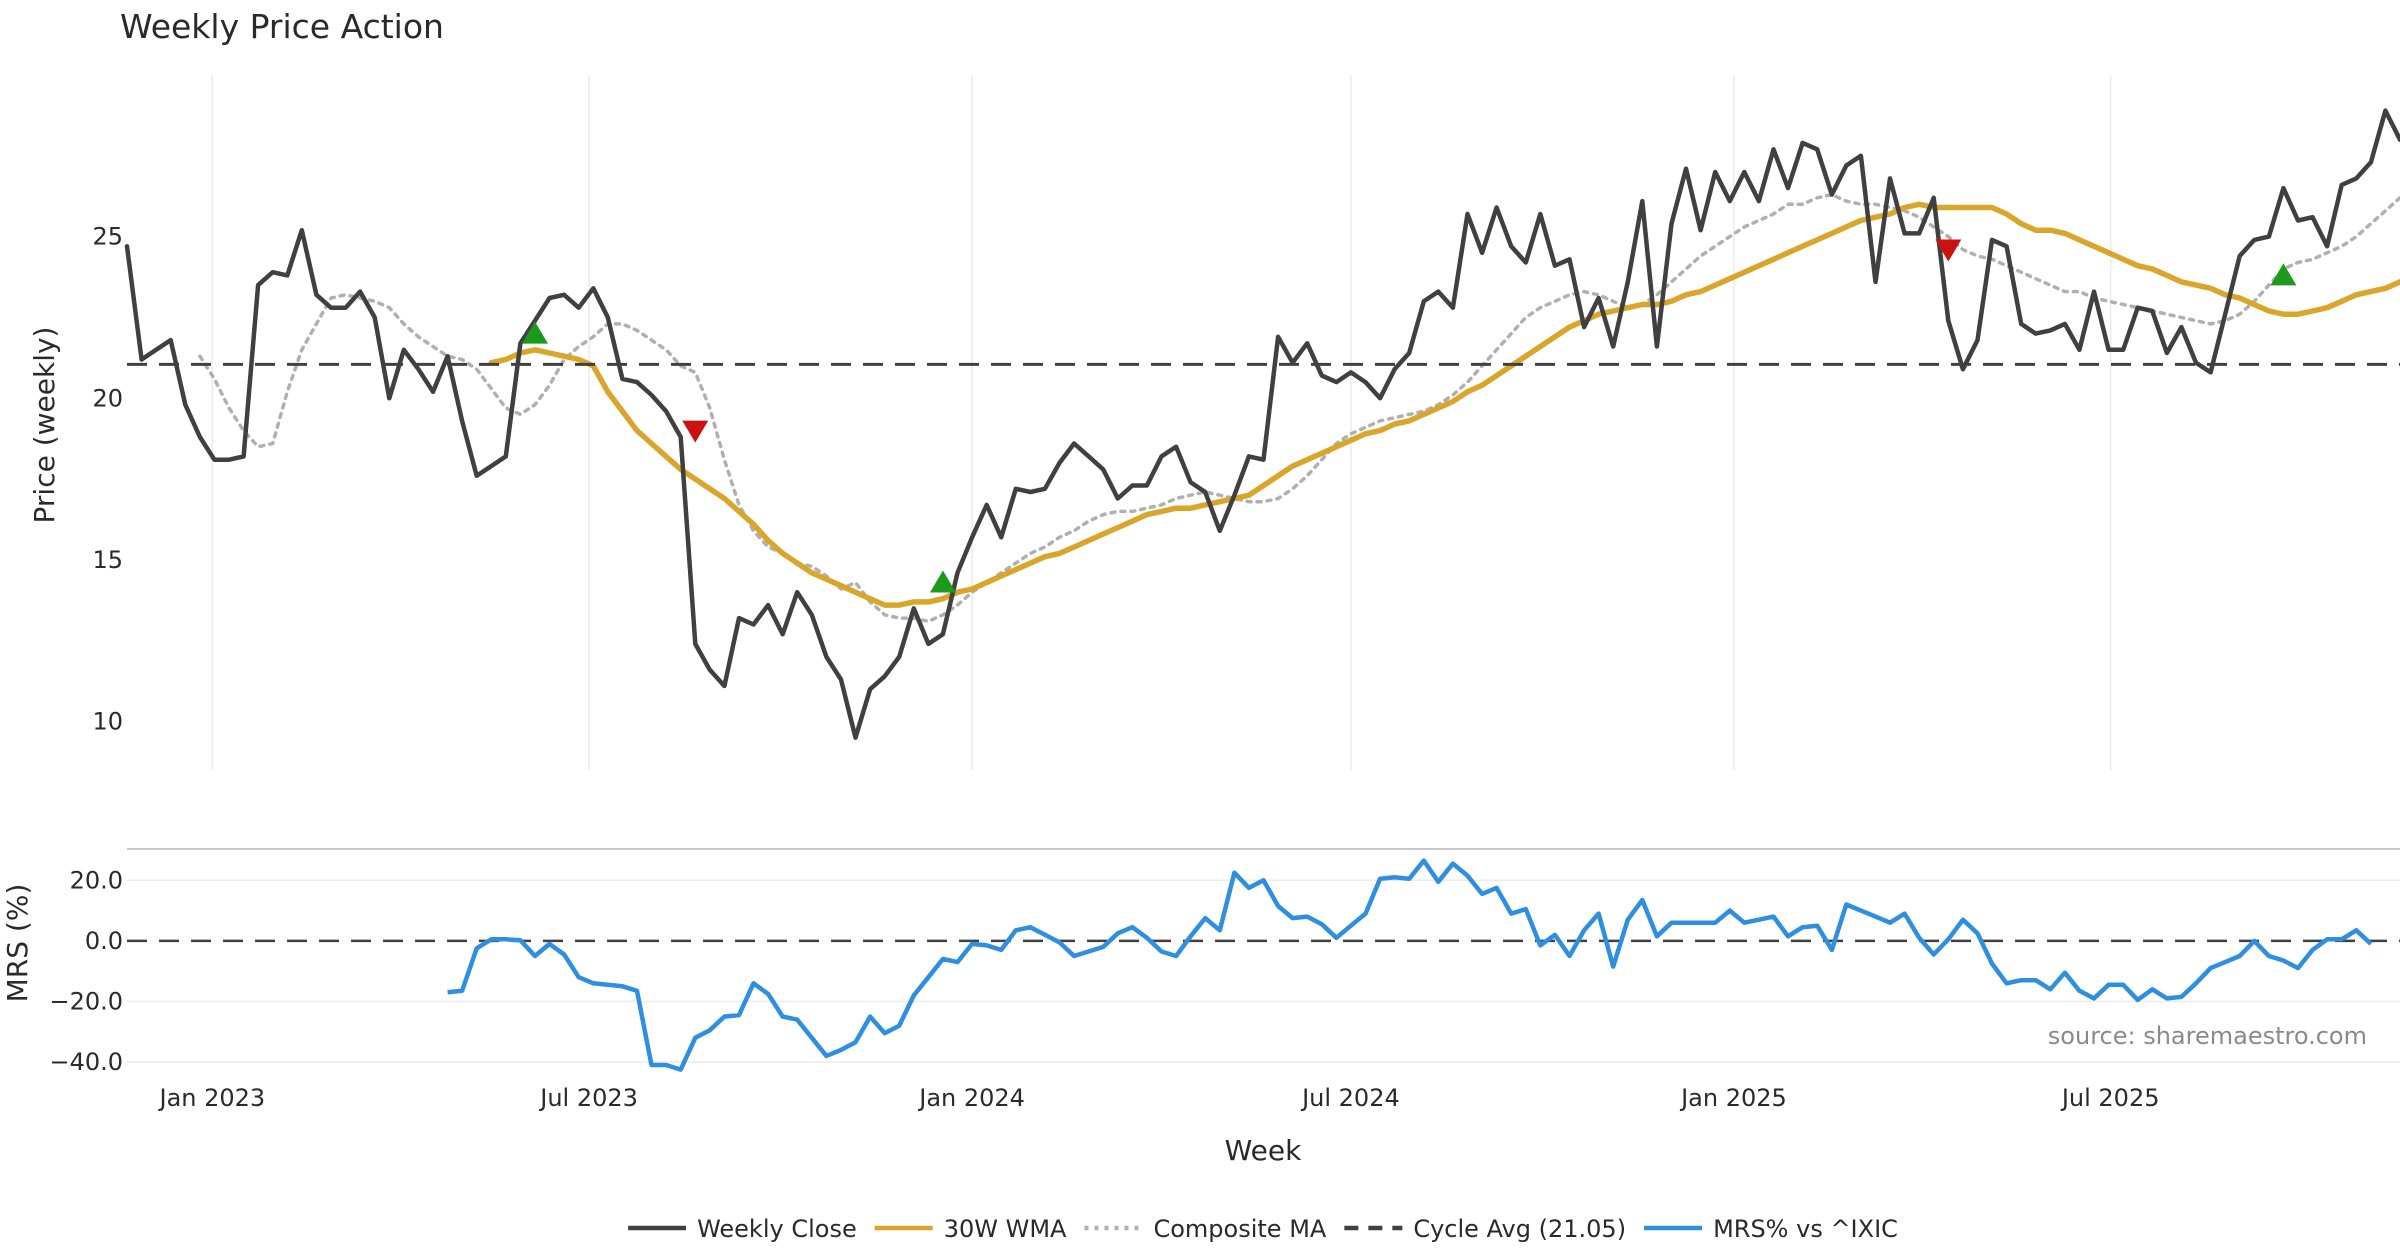 This screenshot has width=2400, height=1260. I want to click on price-panel-y-ticks: 10 15 20 25, so click(107, 479).